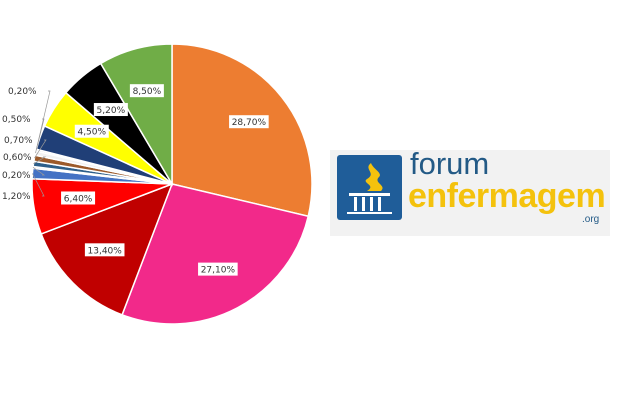 Image resolution: width=640 pixels, height=412 pixels. What do you see at coordinates (591, 219) in the screenshot?
I see `logo-org-text: .org` at bounding box center [591, 219].